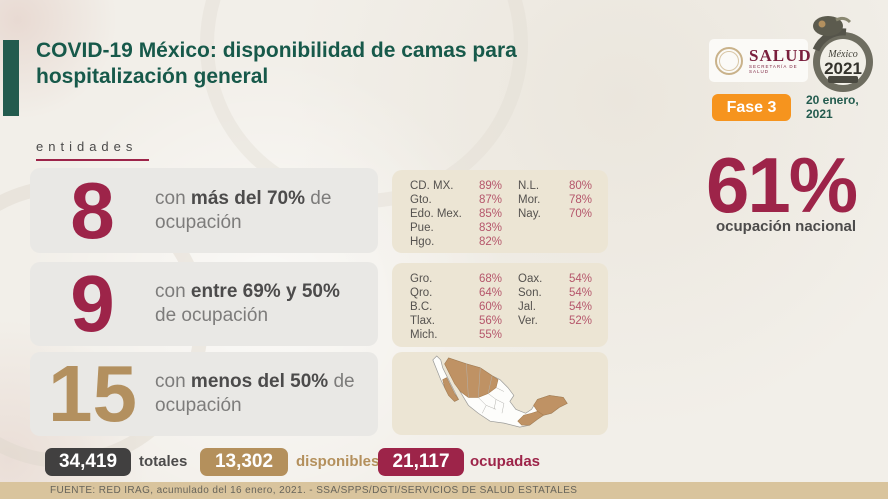 Image resolution: width=888 pixels, height=499 pixels. What do you see at coordinates (505, 461) in the screenshot?
I see `beds-occupied-label: ocupadas` at bounding box center [505, 461].